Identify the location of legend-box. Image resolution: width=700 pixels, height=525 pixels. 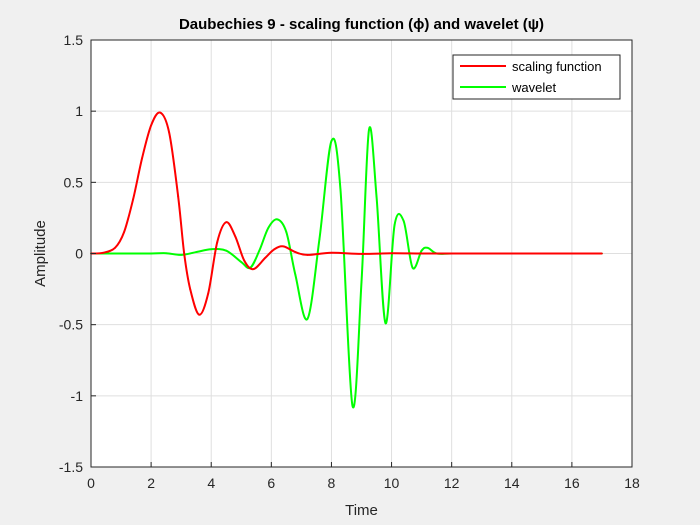
(536, 77).